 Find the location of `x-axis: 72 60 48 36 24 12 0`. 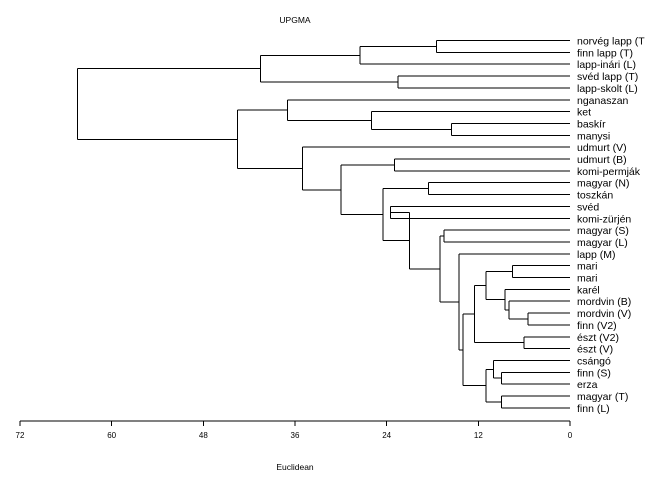

x-axis: 72 60 48 36 24 12 0 is located at coordinates (294, 430).